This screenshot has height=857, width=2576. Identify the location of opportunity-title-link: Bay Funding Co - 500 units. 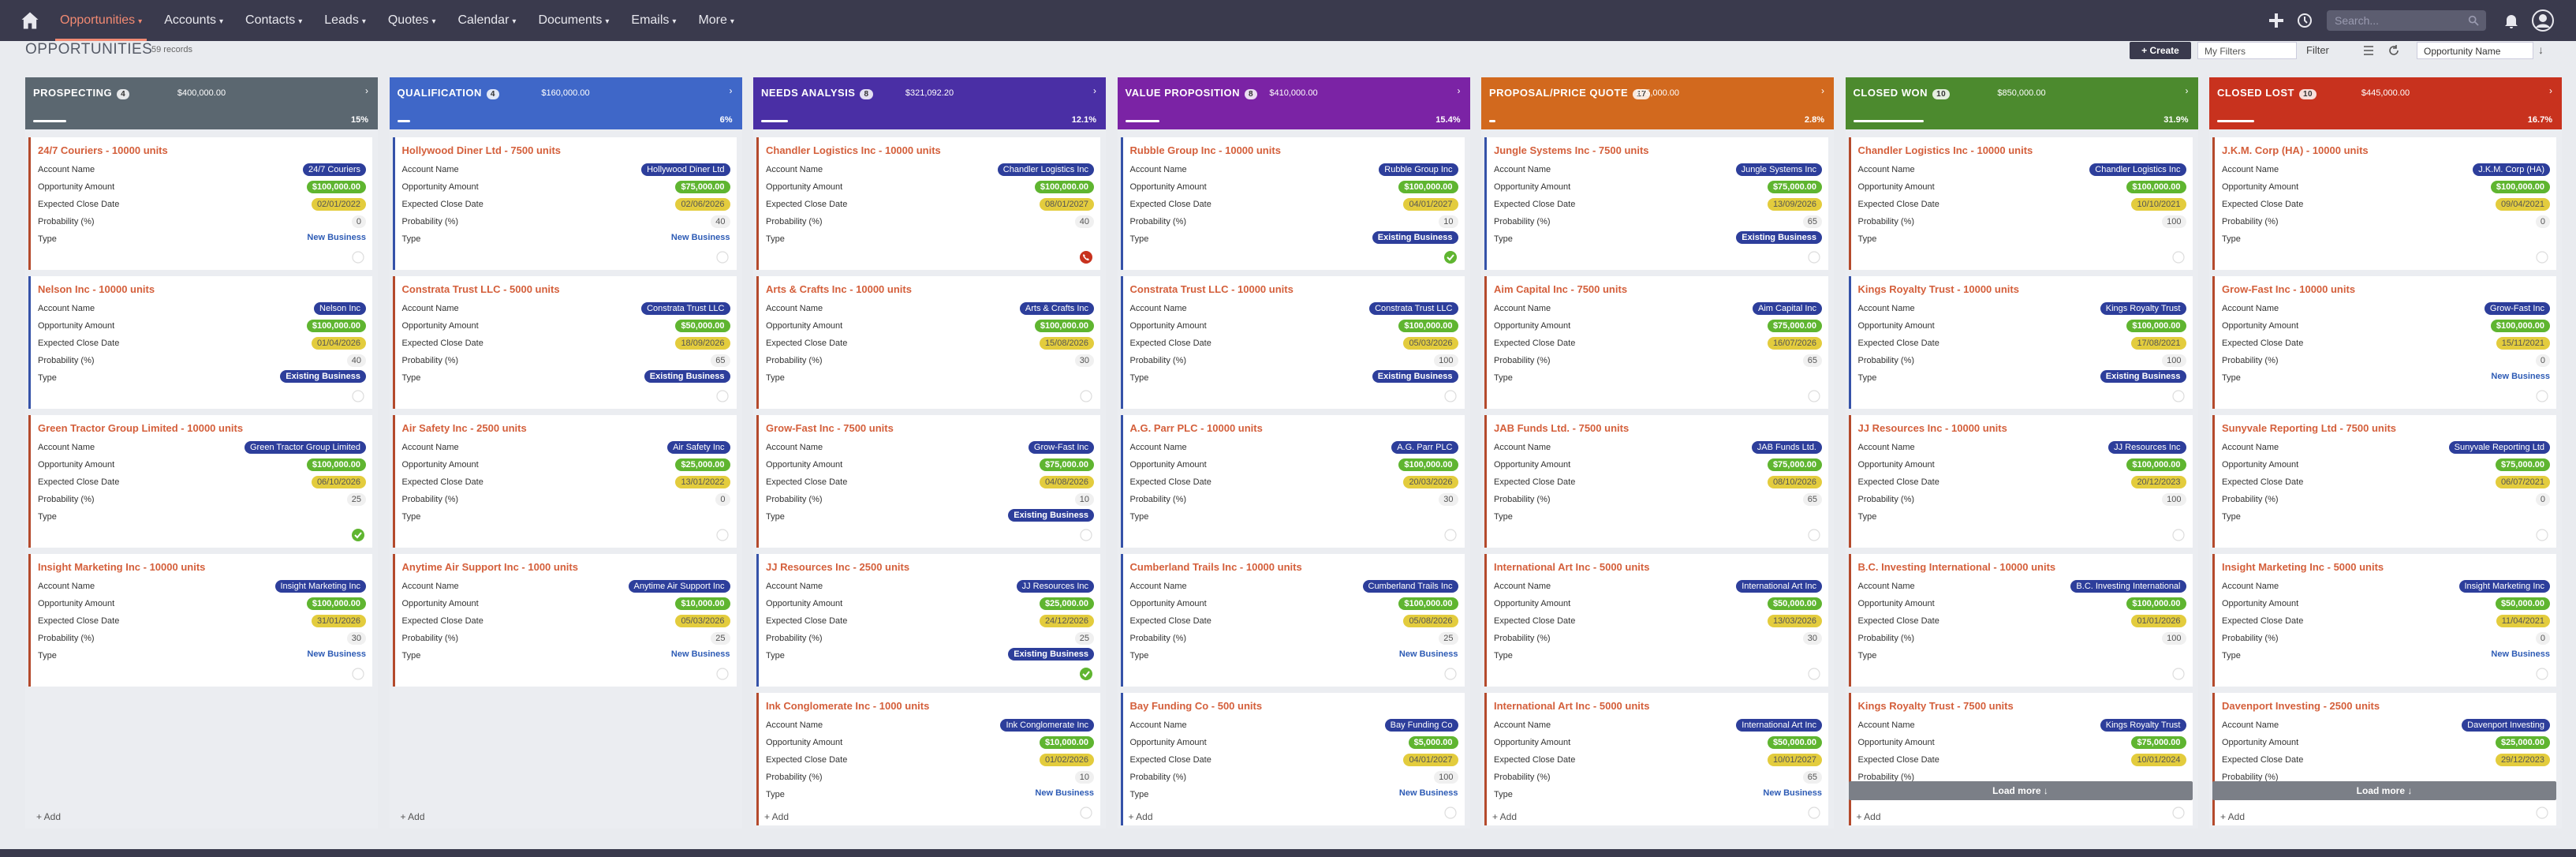
(1196, 706).